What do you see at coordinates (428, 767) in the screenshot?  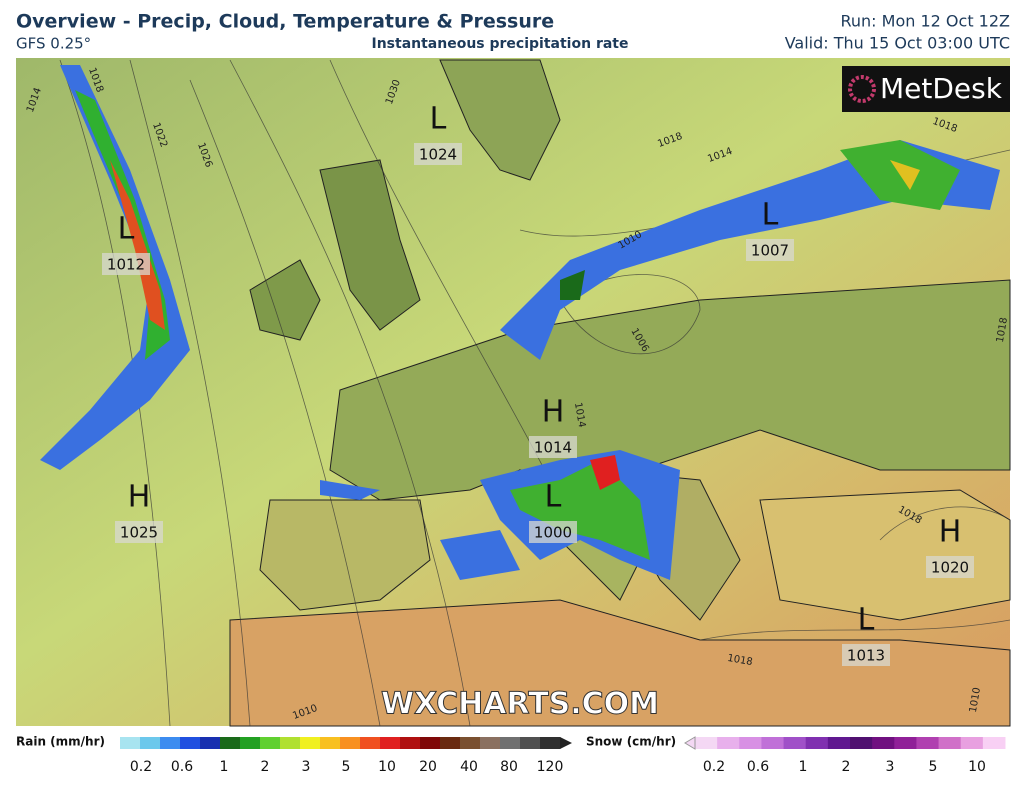 I see `rain-tick-label: 20` at bounding box center [428, 767].